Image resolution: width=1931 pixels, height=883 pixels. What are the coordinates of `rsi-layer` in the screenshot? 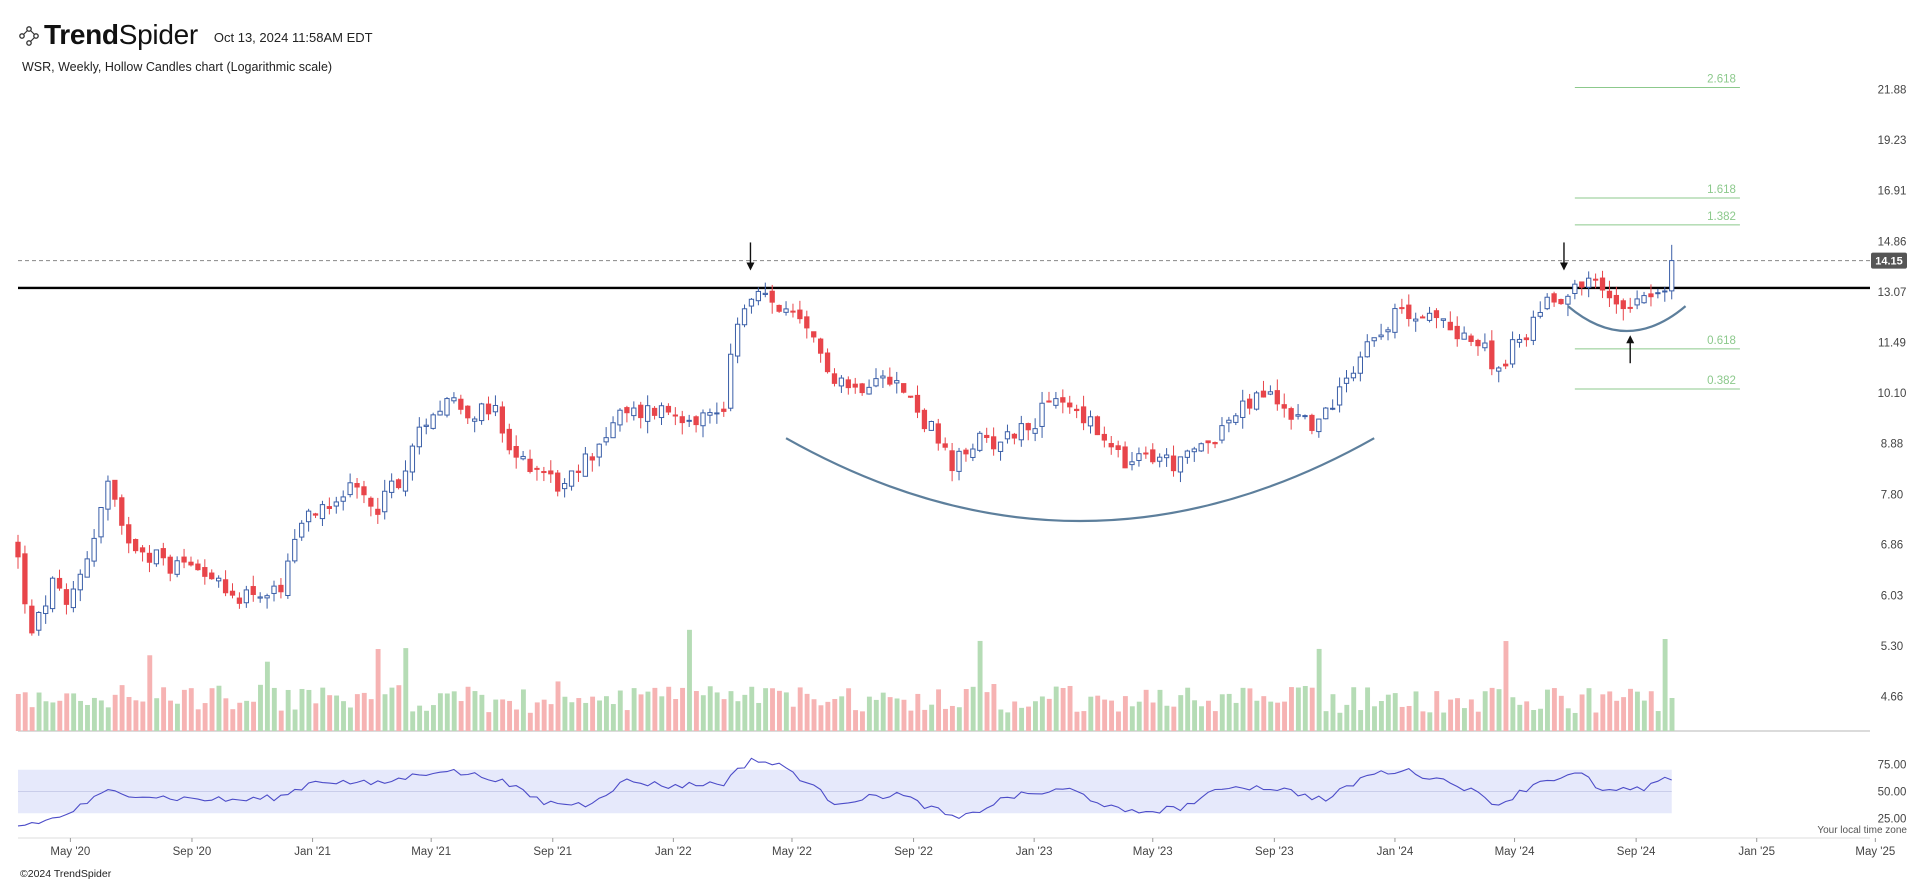 It's located at (844, 792).